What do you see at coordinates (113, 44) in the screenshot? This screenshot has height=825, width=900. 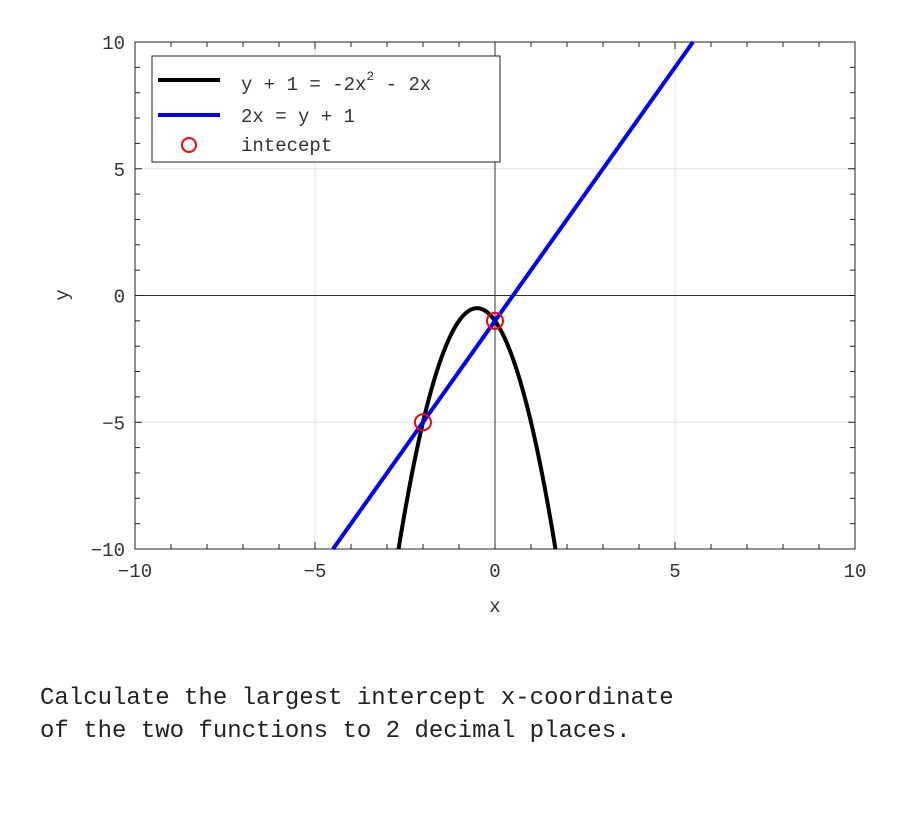 I see `y-tick-label: 10` at bounding box center [113, 44].